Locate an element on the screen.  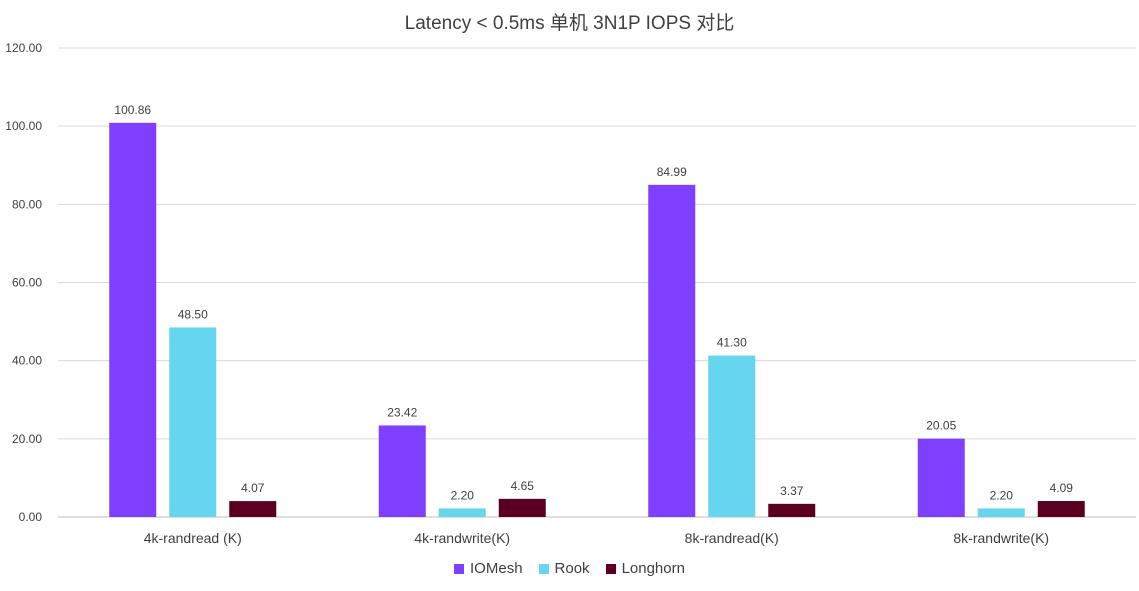
data-label: 84.99 is located at coordinates (672, 172).